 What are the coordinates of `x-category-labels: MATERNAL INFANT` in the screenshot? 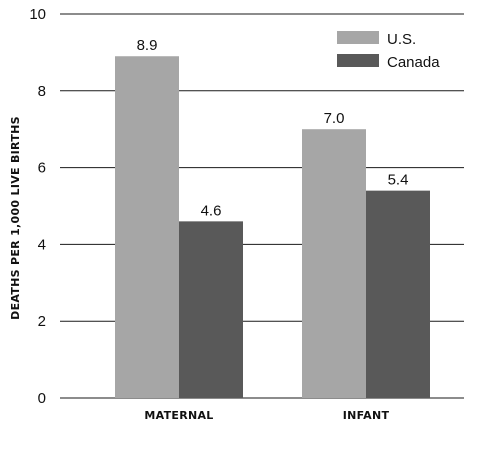 It's located at (266, 415).